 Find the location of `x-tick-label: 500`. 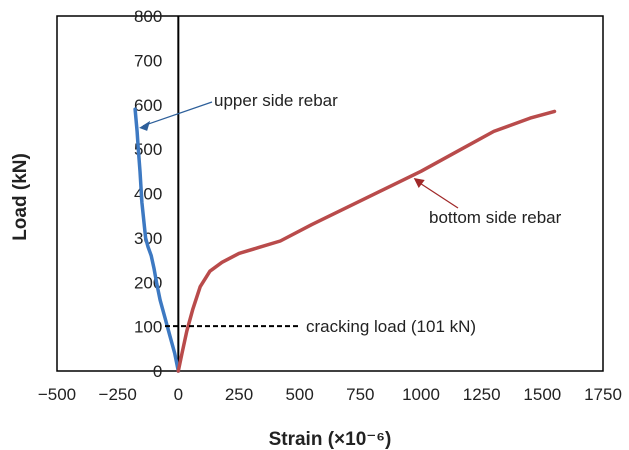

x-tick-label: 500 is located at coordinates (299, 394).